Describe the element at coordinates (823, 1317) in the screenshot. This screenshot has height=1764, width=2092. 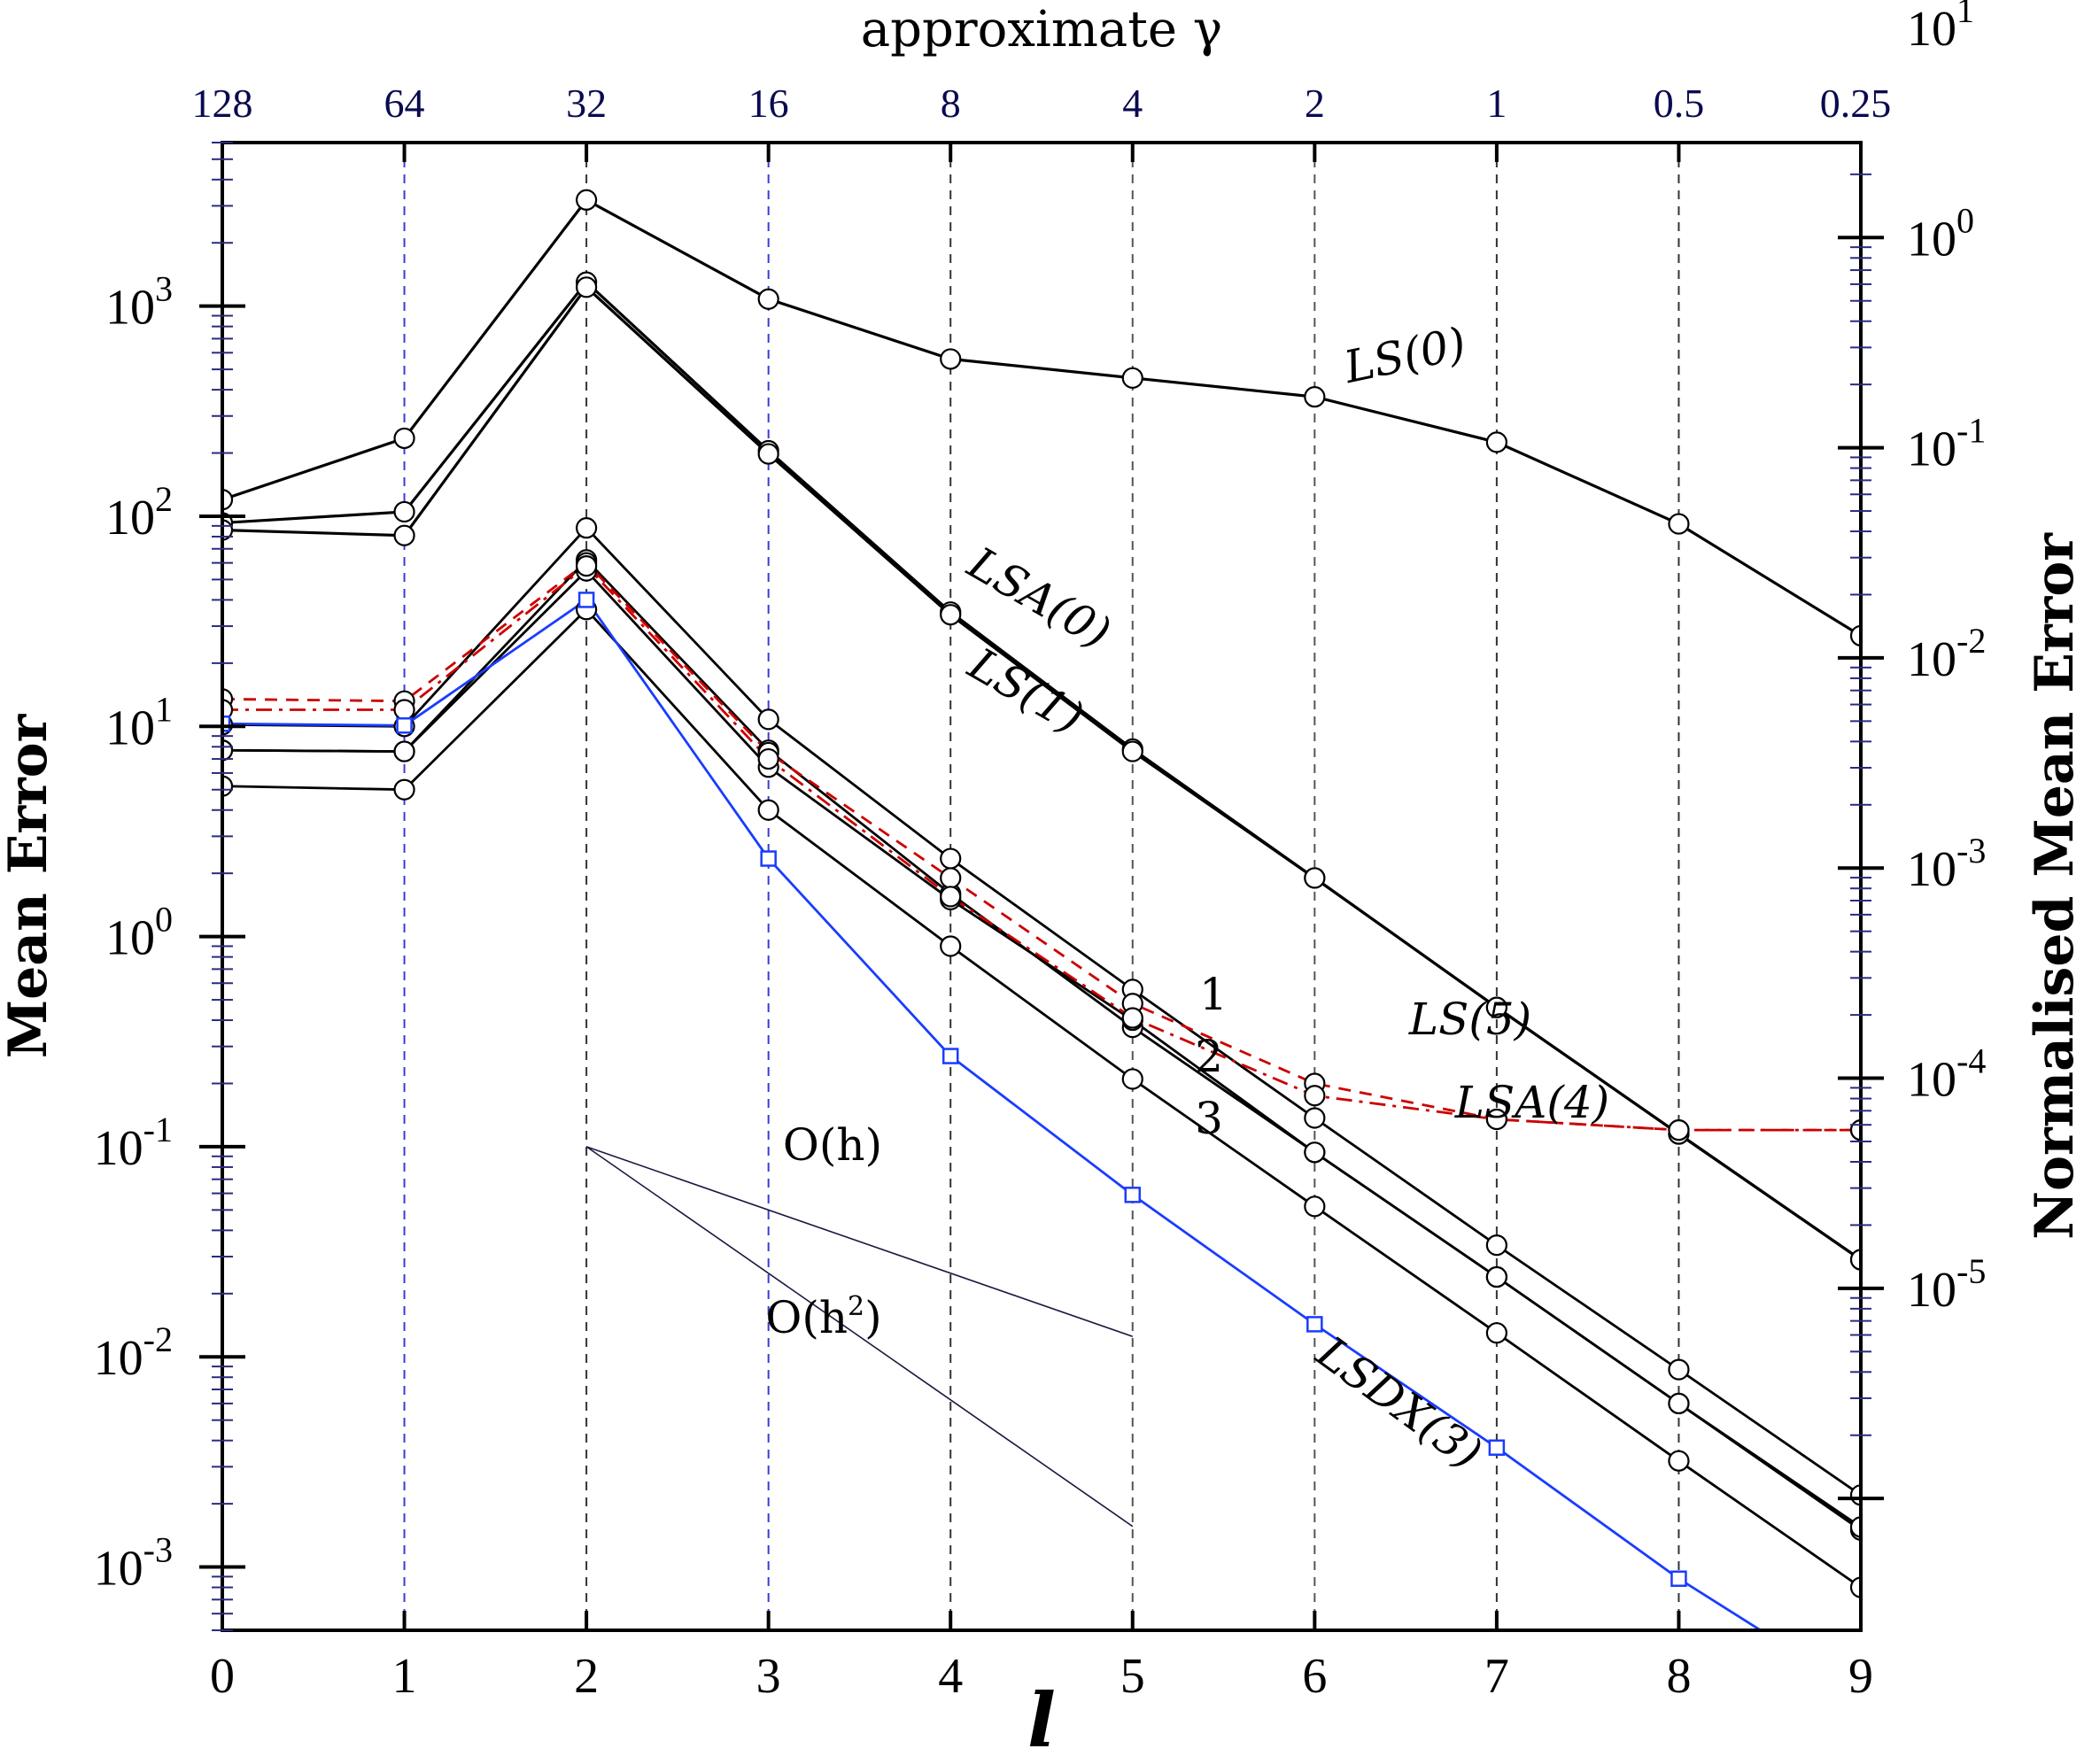
I see `annotation-o-h: O(h2)` at that location.